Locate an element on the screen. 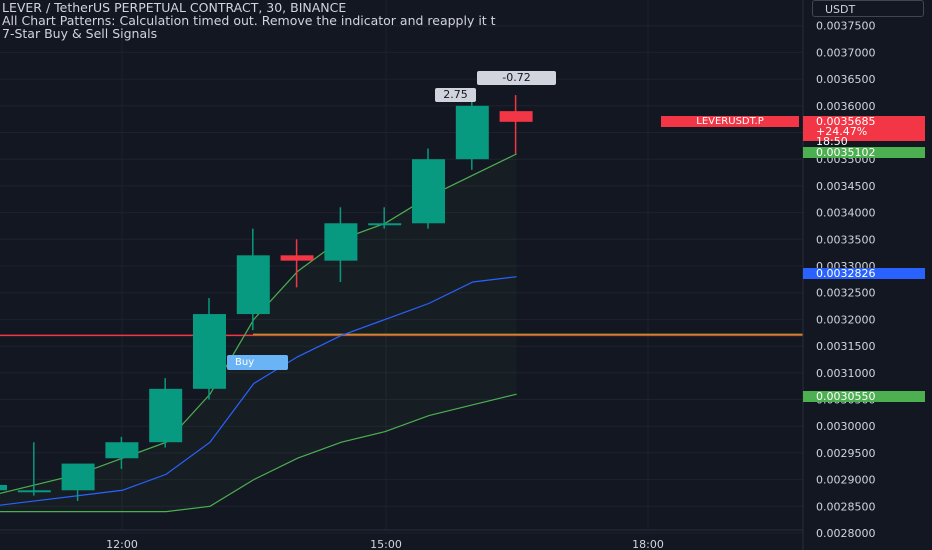  candle-value-label: 2.75 is located at coordinates (455, 95).